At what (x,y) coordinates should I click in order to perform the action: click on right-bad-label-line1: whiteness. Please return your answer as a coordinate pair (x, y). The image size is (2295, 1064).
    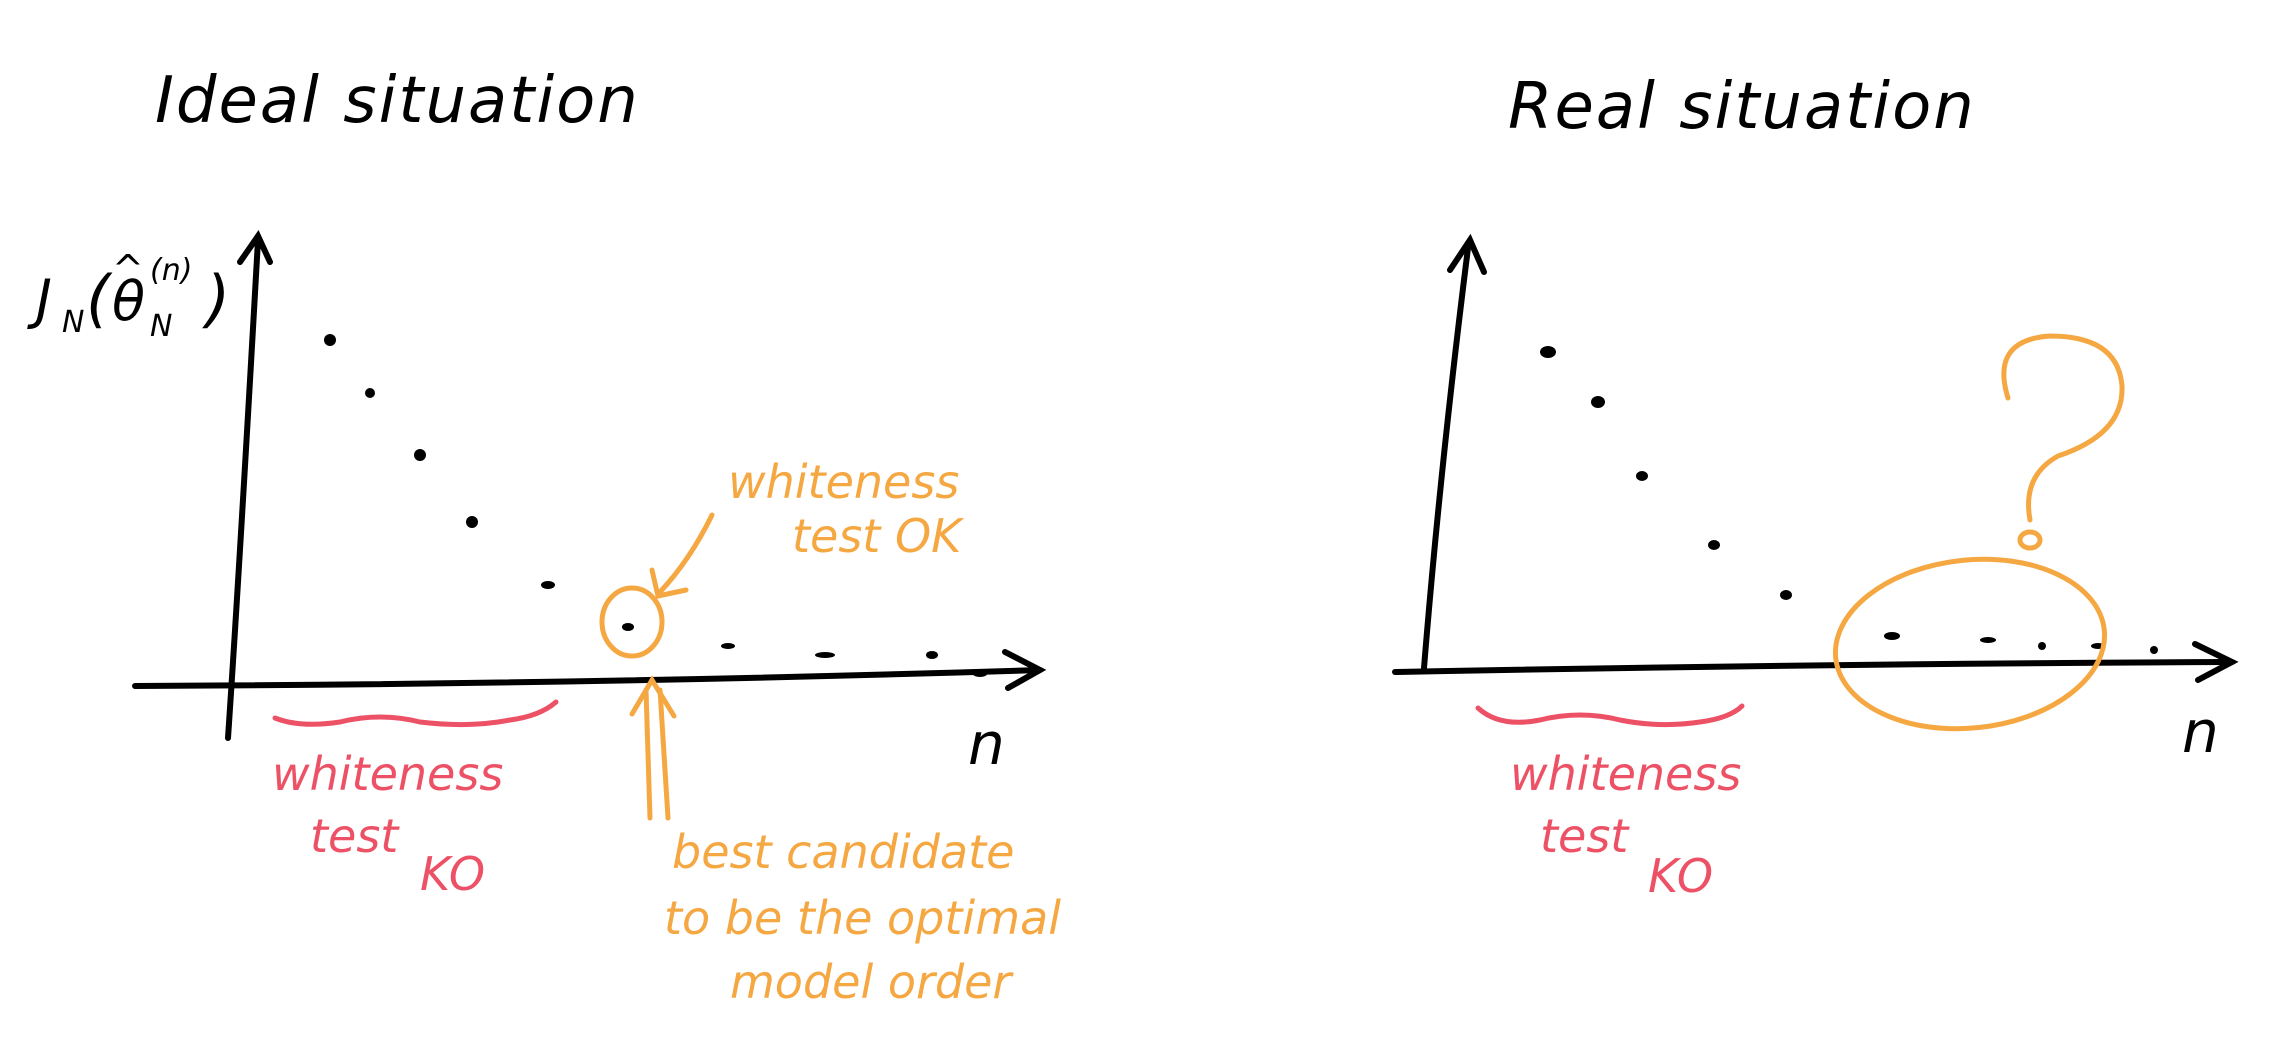
    Looking at the image, I should click on (1625, 774).